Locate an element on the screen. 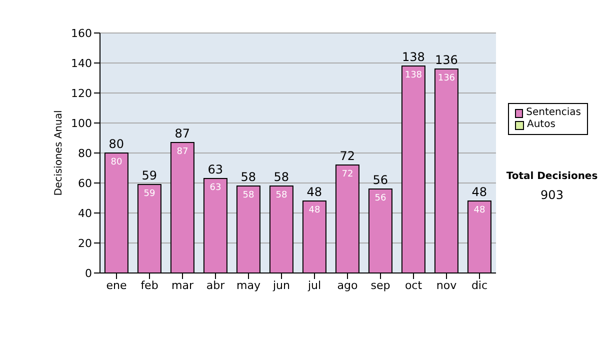 The width and height of the screenshot is (600, 340). y-tick-label: 20 is located at coordinates (85, 243).